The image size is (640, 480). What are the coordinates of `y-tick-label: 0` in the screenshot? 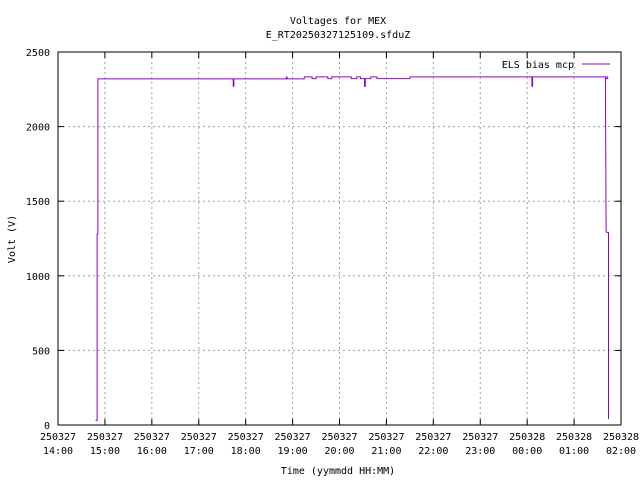 It's located at (47, 426).